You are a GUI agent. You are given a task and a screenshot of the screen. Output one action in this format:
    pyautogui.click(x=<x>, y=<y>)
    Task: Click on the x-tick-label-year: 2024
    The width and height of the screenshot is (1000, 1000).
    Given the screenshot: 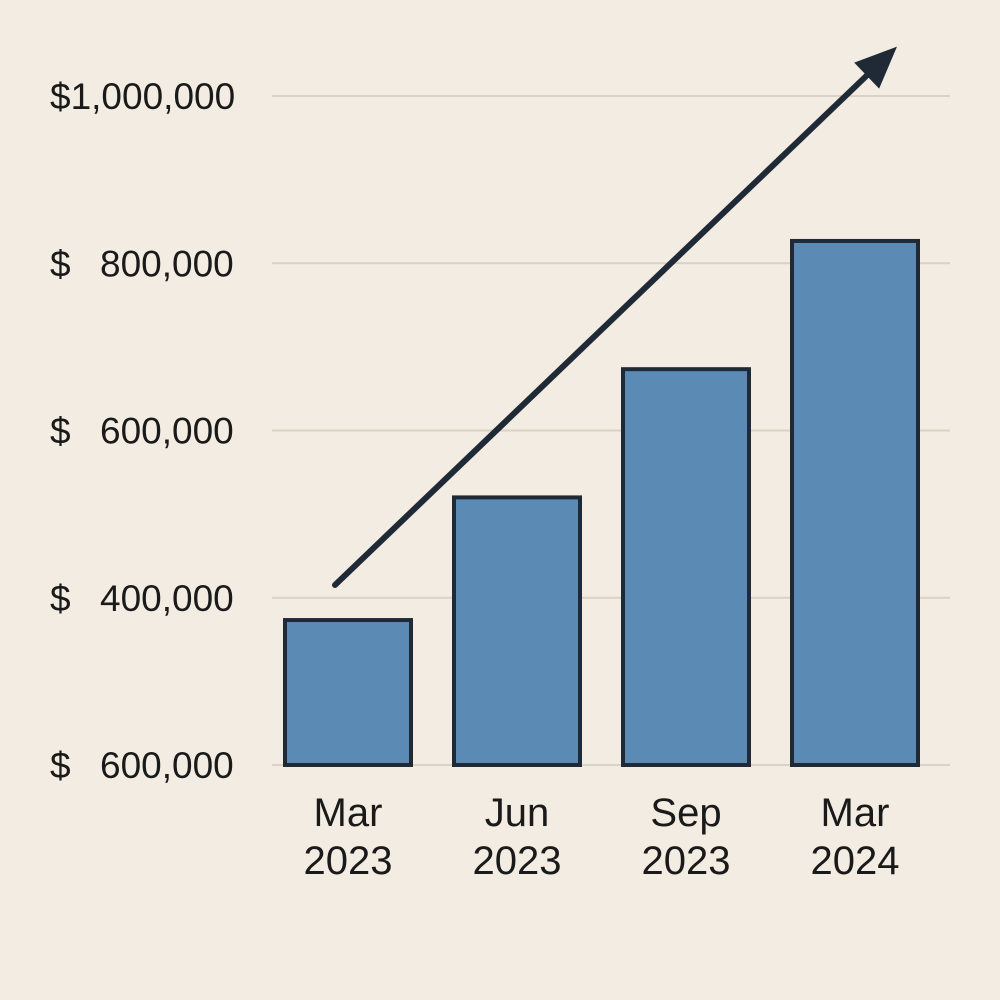 What is the action you would take?
    pyautogui.click(x=855, y=861)
    